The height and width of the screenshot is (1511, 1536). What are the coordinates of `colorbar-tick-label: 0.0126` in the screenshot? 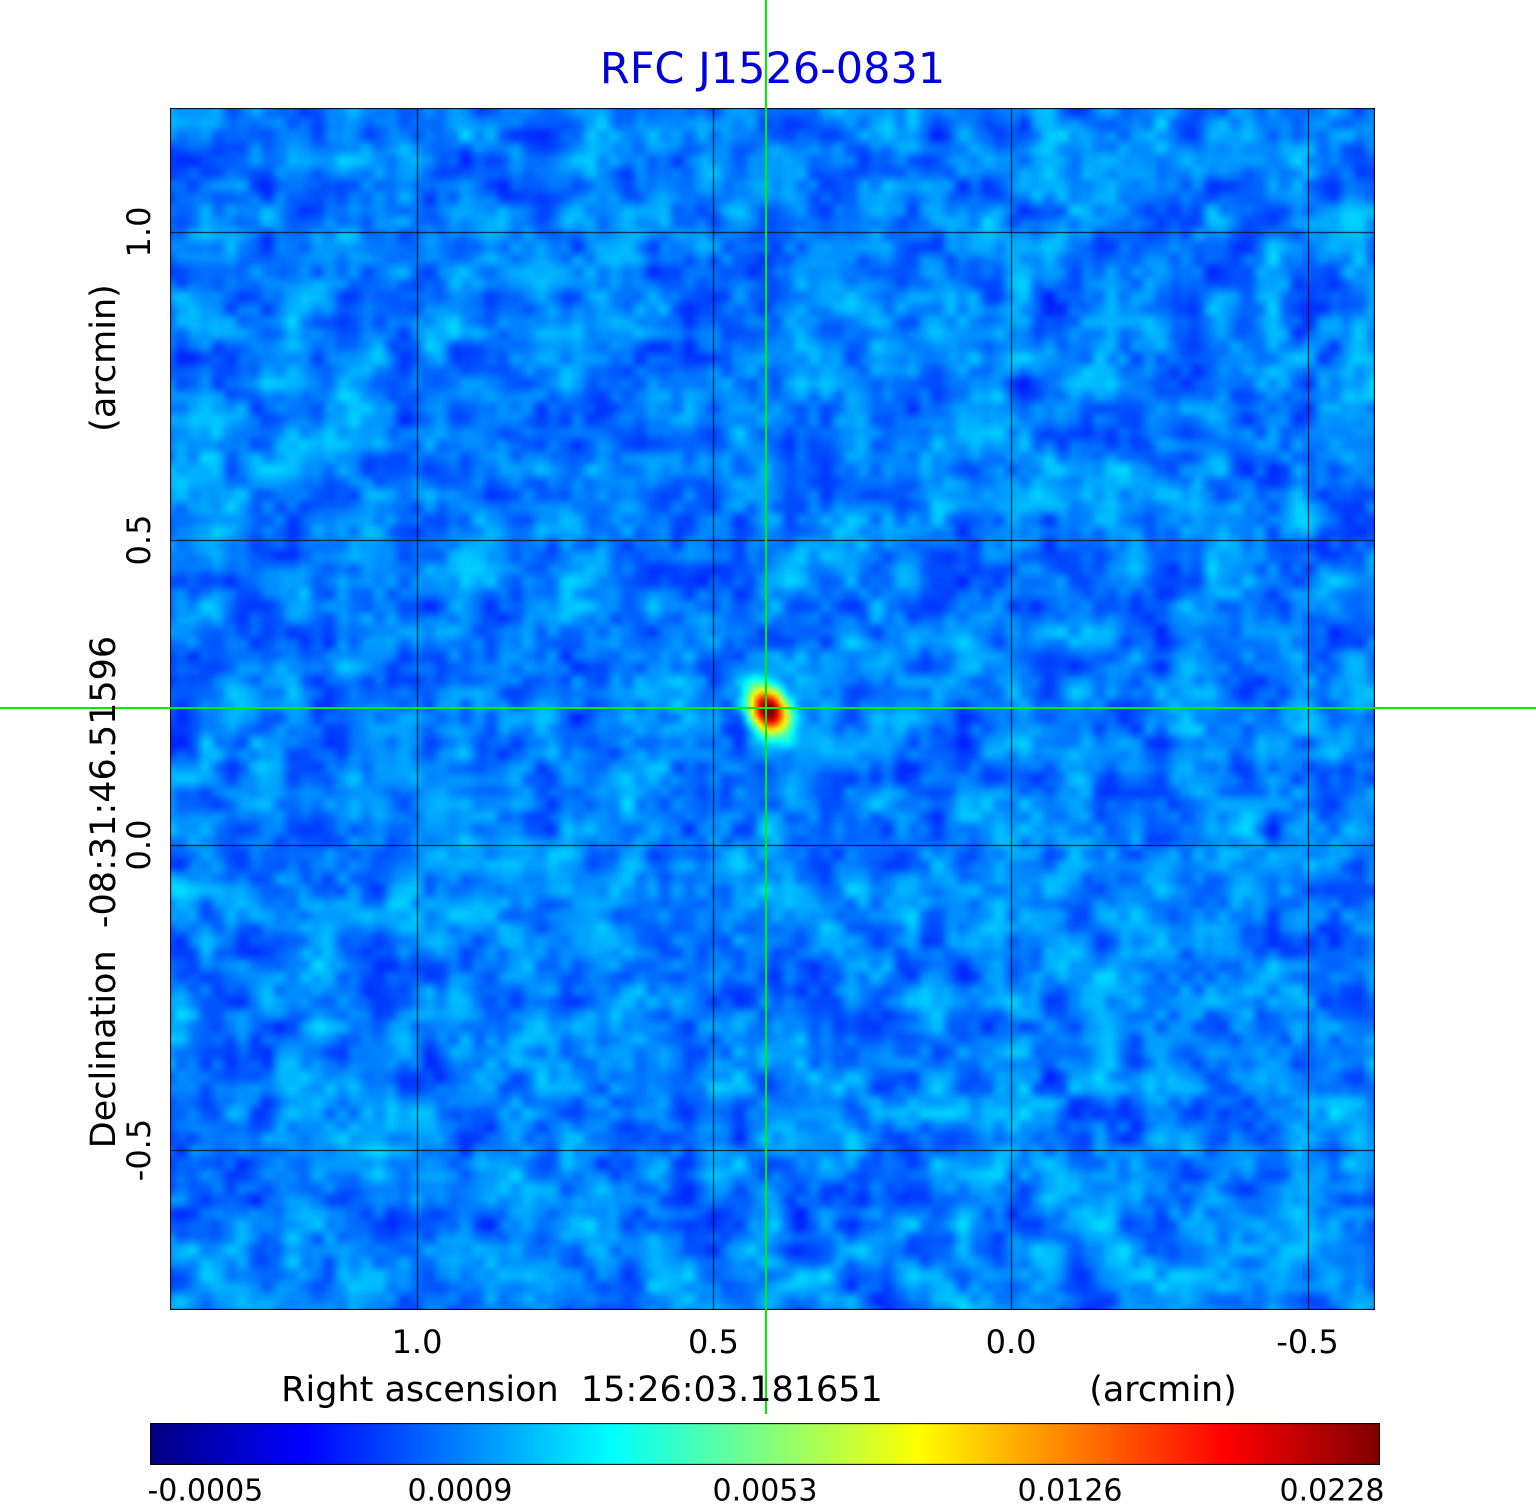 It's located at (1070, 1491).